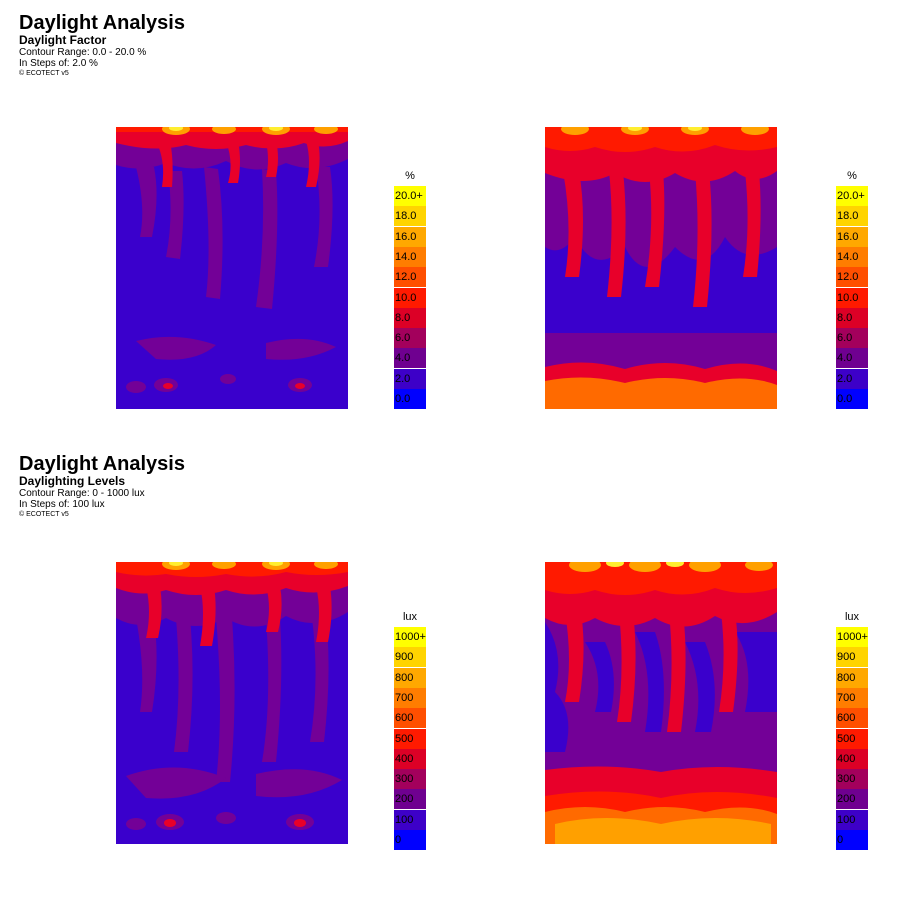 The height and width of the screenshot is (913, 913). I want to click on contour-plot-daylighting-levels-left, so click(232, 703).